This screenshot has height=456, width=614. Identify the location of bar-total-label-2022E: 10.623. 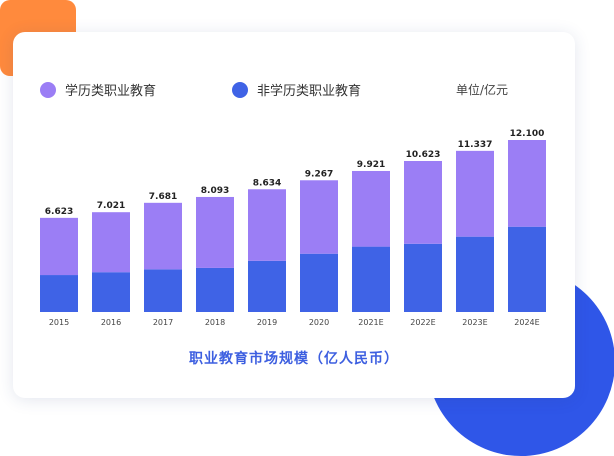
(423, 155).